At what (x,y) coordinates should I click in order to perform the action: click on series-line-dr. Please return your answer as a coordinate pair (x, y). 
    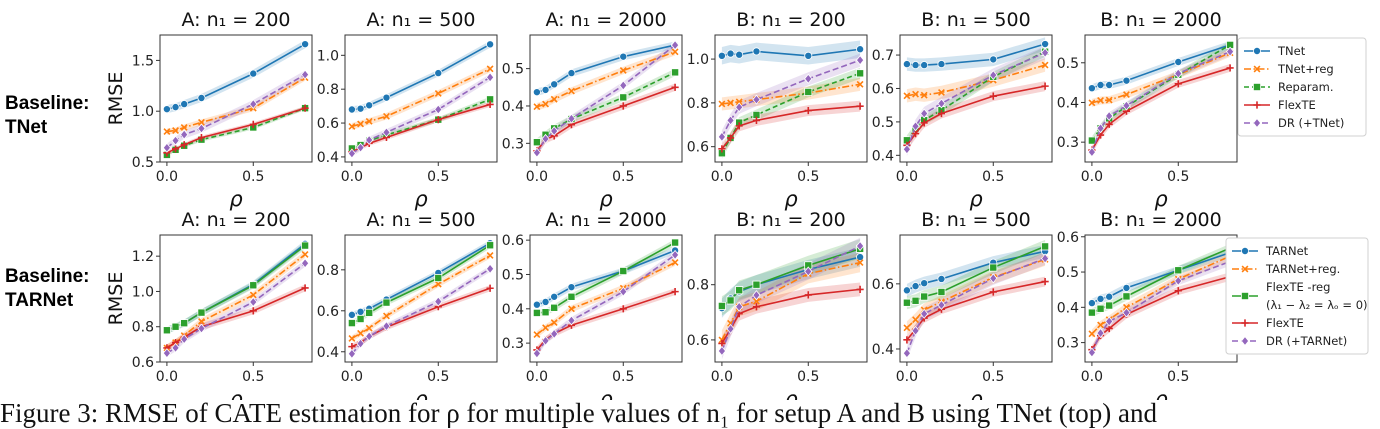
    Looking at the image, I should click on (1161, 101).